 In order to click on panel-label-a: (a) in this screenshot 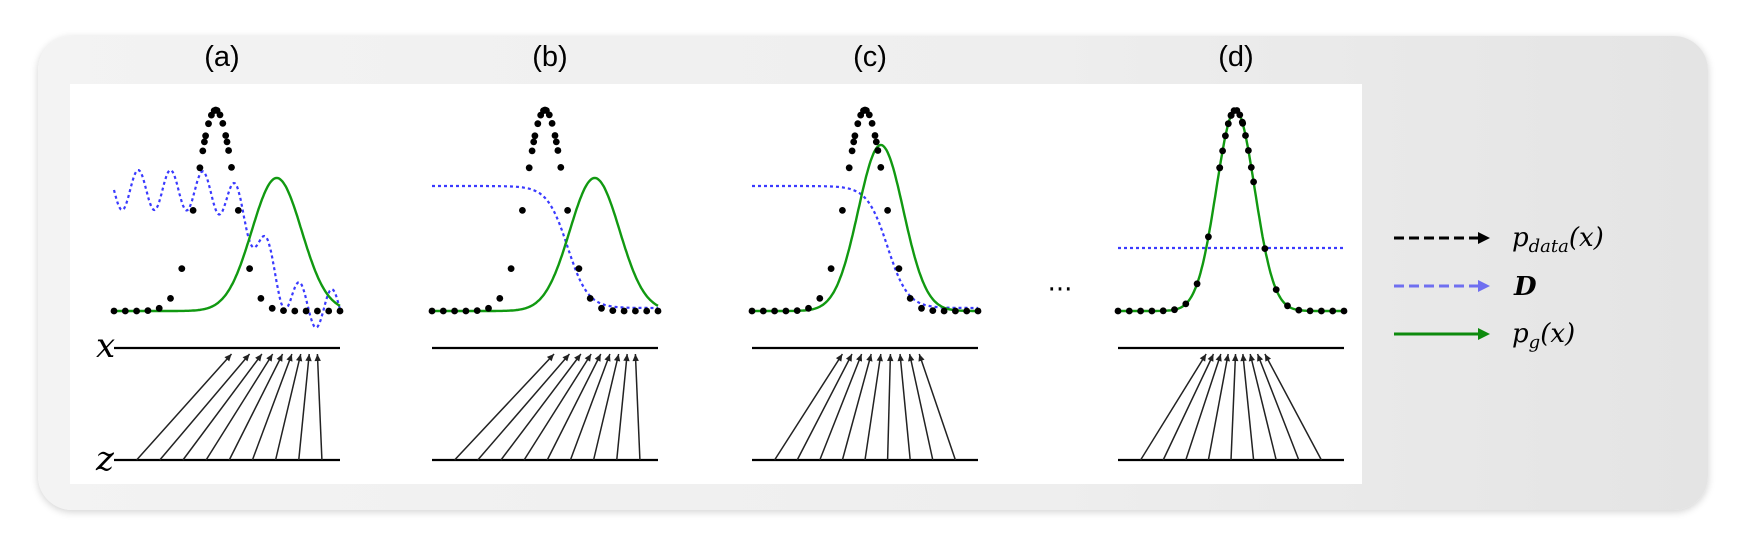, I will do `click(221, 57)`.